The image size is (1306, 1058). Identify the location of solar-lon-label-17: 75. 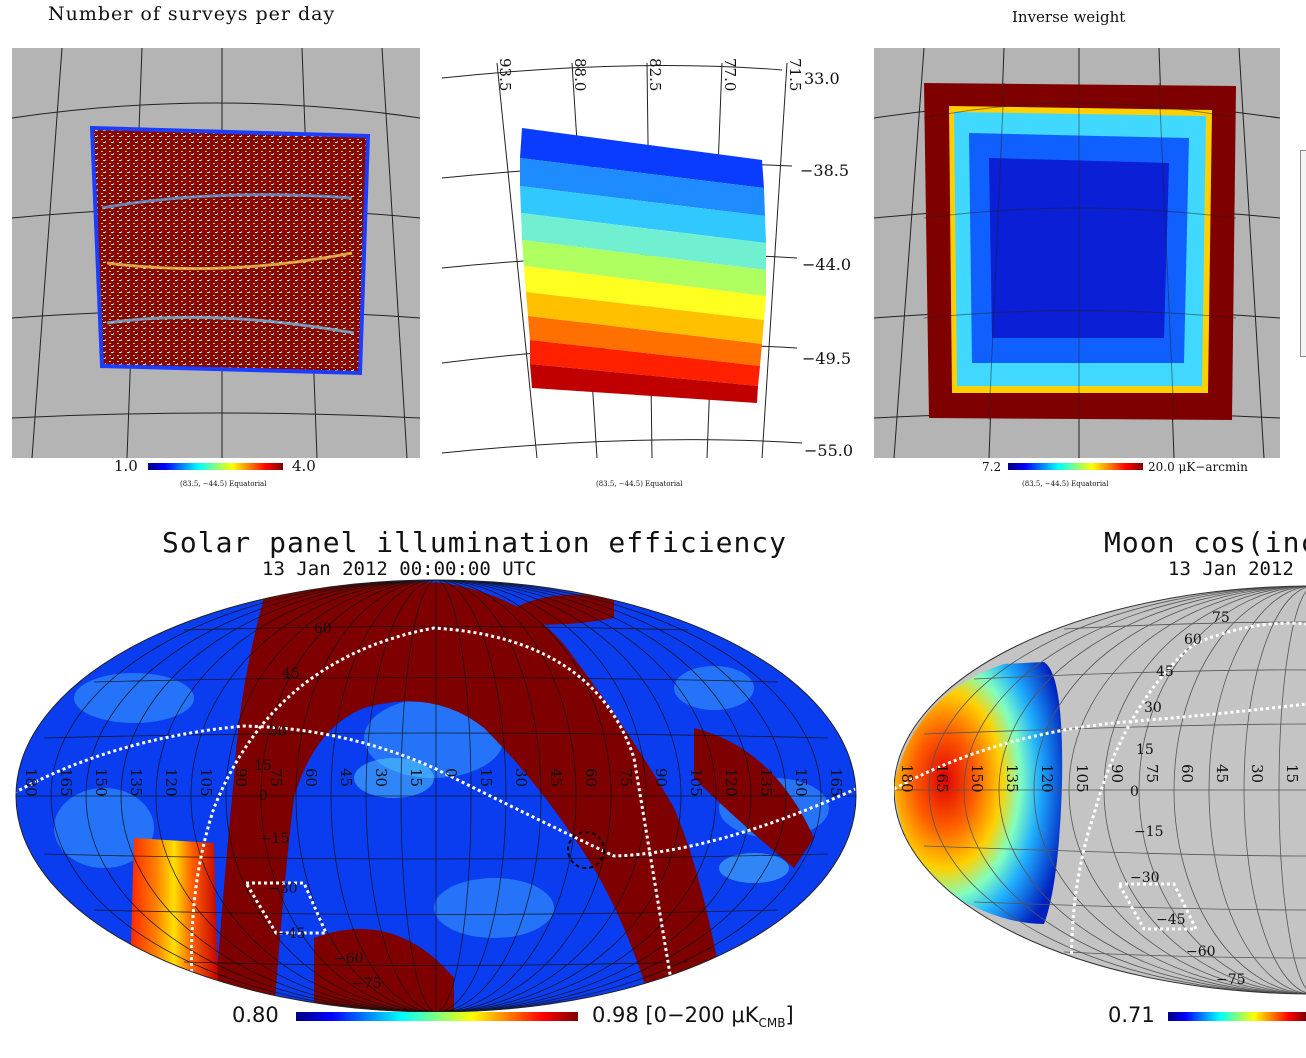
(626, 777).